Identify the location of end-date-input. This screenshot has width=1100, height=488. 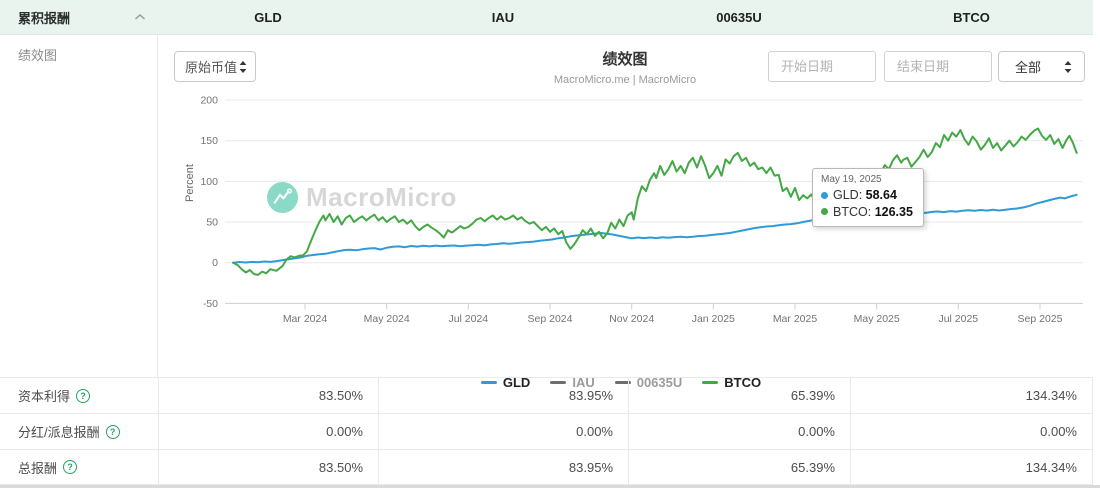
(938, 66).